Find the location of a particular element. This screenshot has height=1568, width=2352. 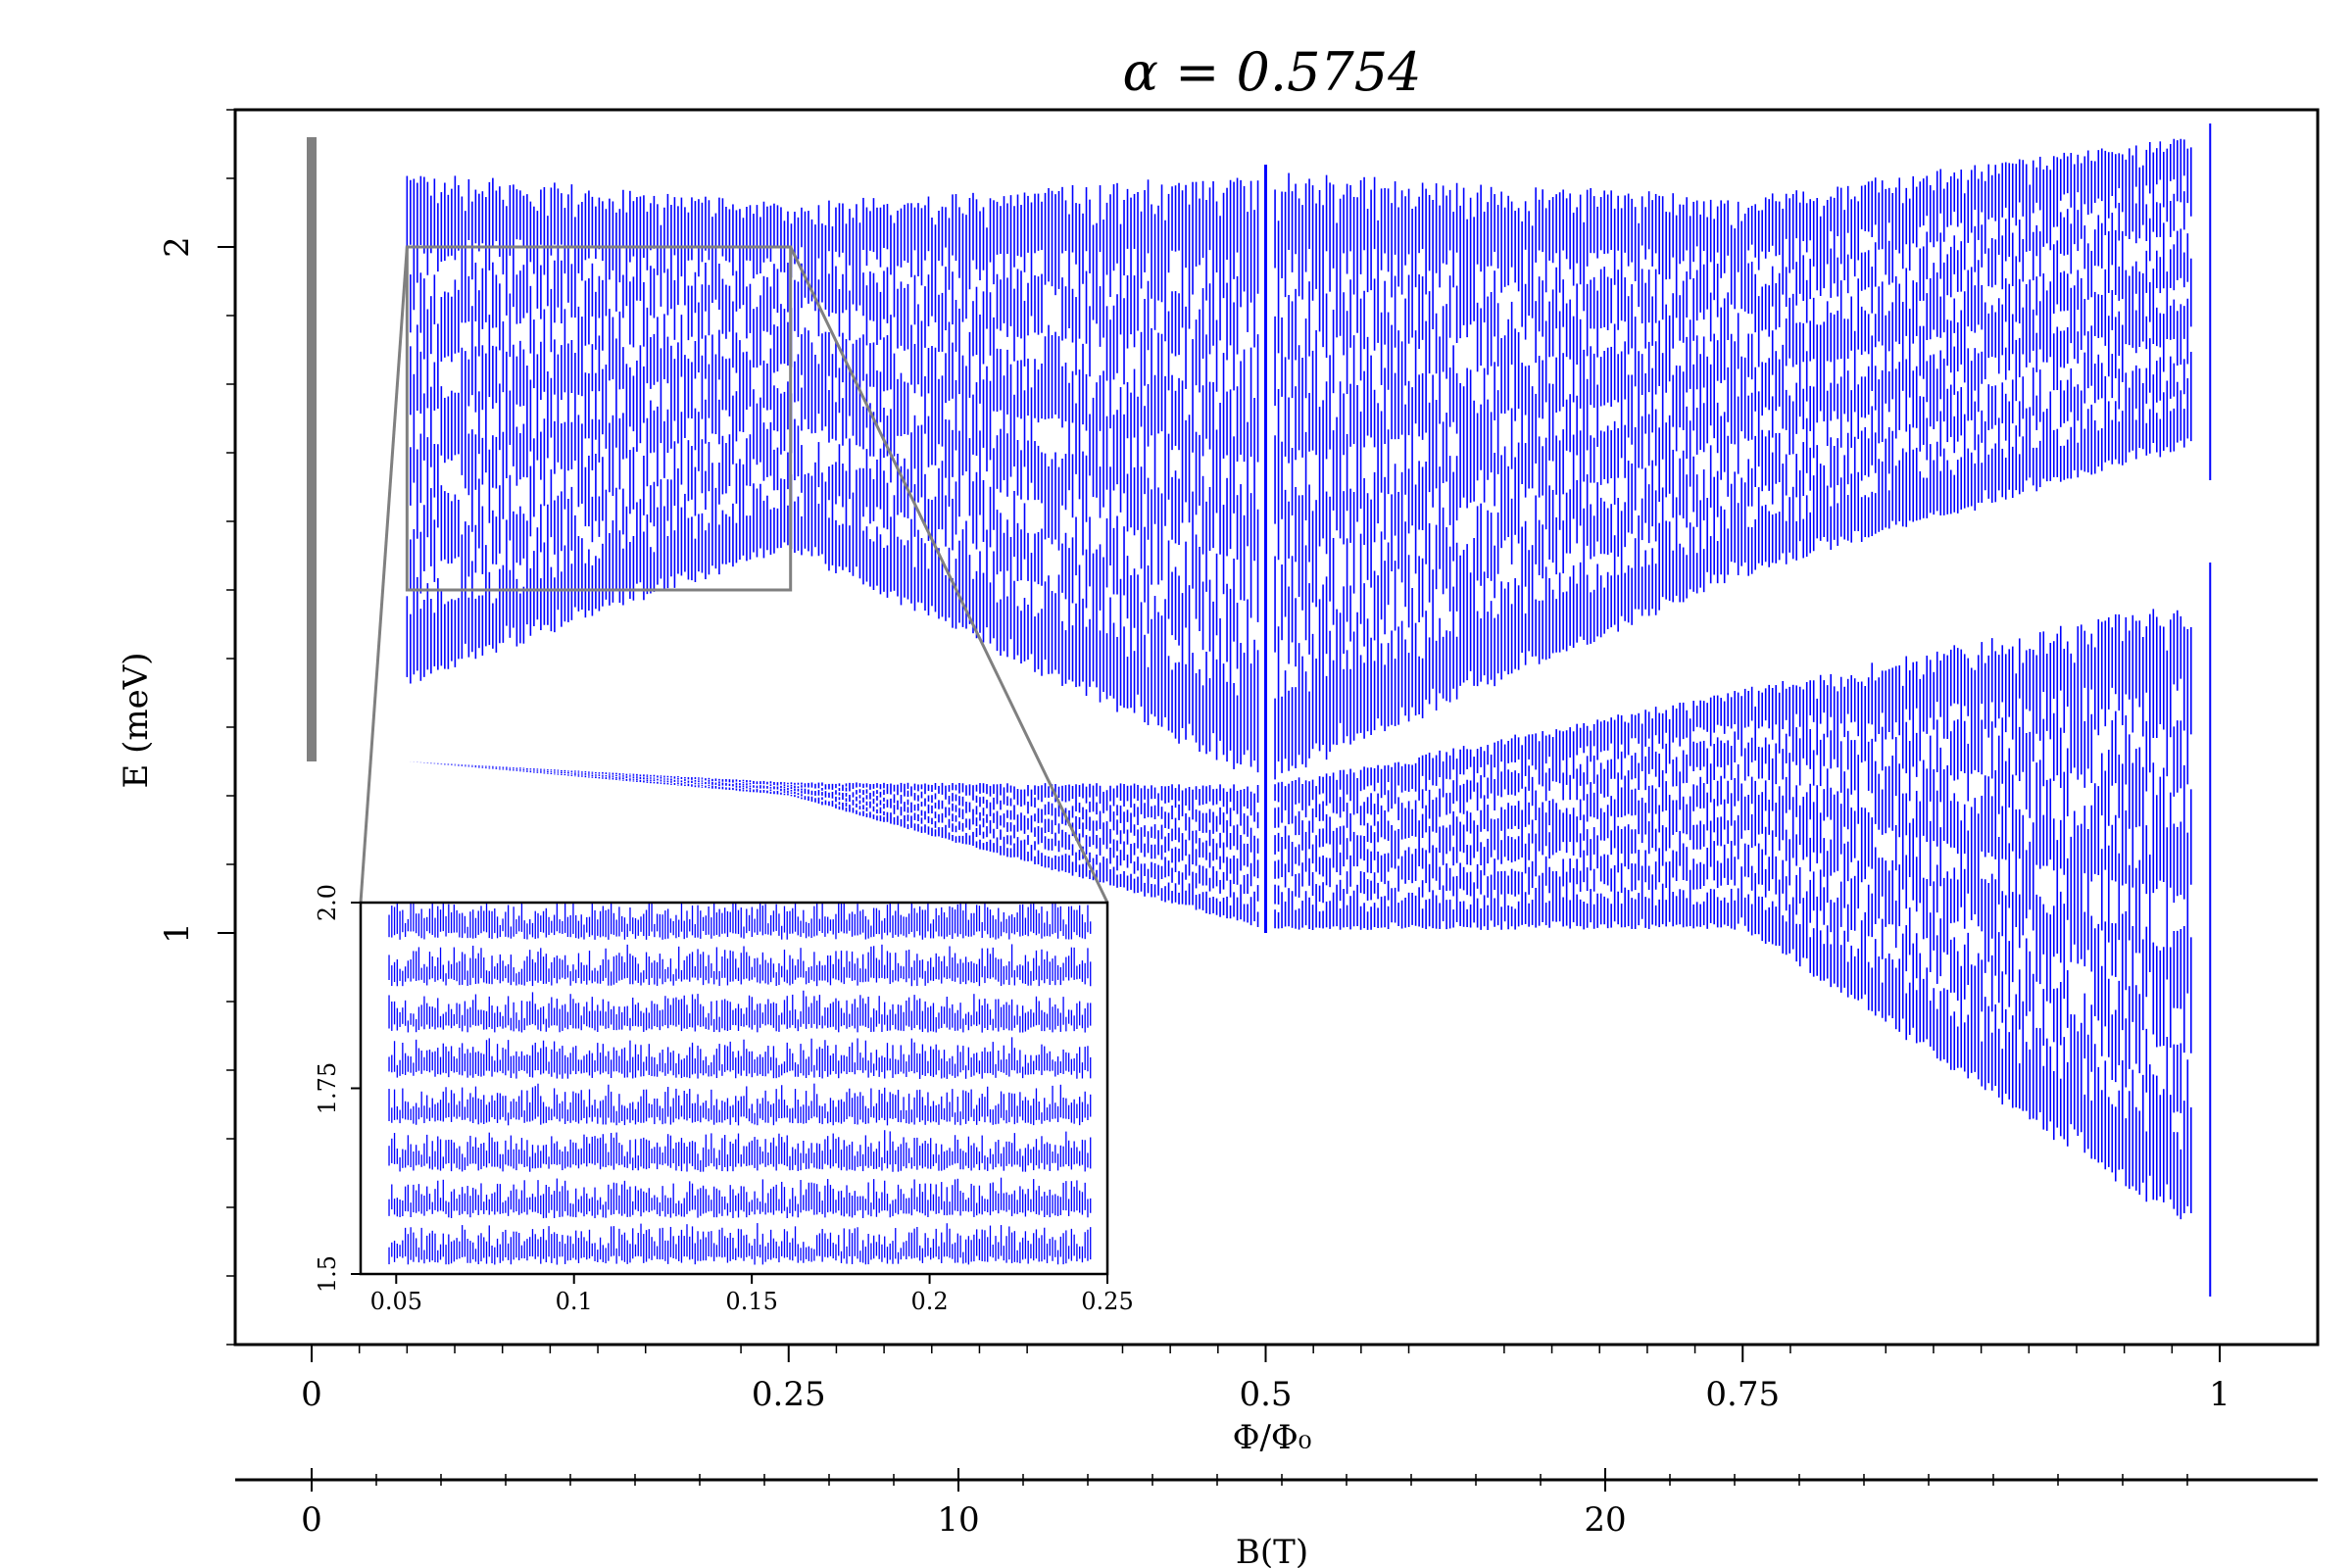

x-tick-label: 1 is located at coordinates (2219, 1394).